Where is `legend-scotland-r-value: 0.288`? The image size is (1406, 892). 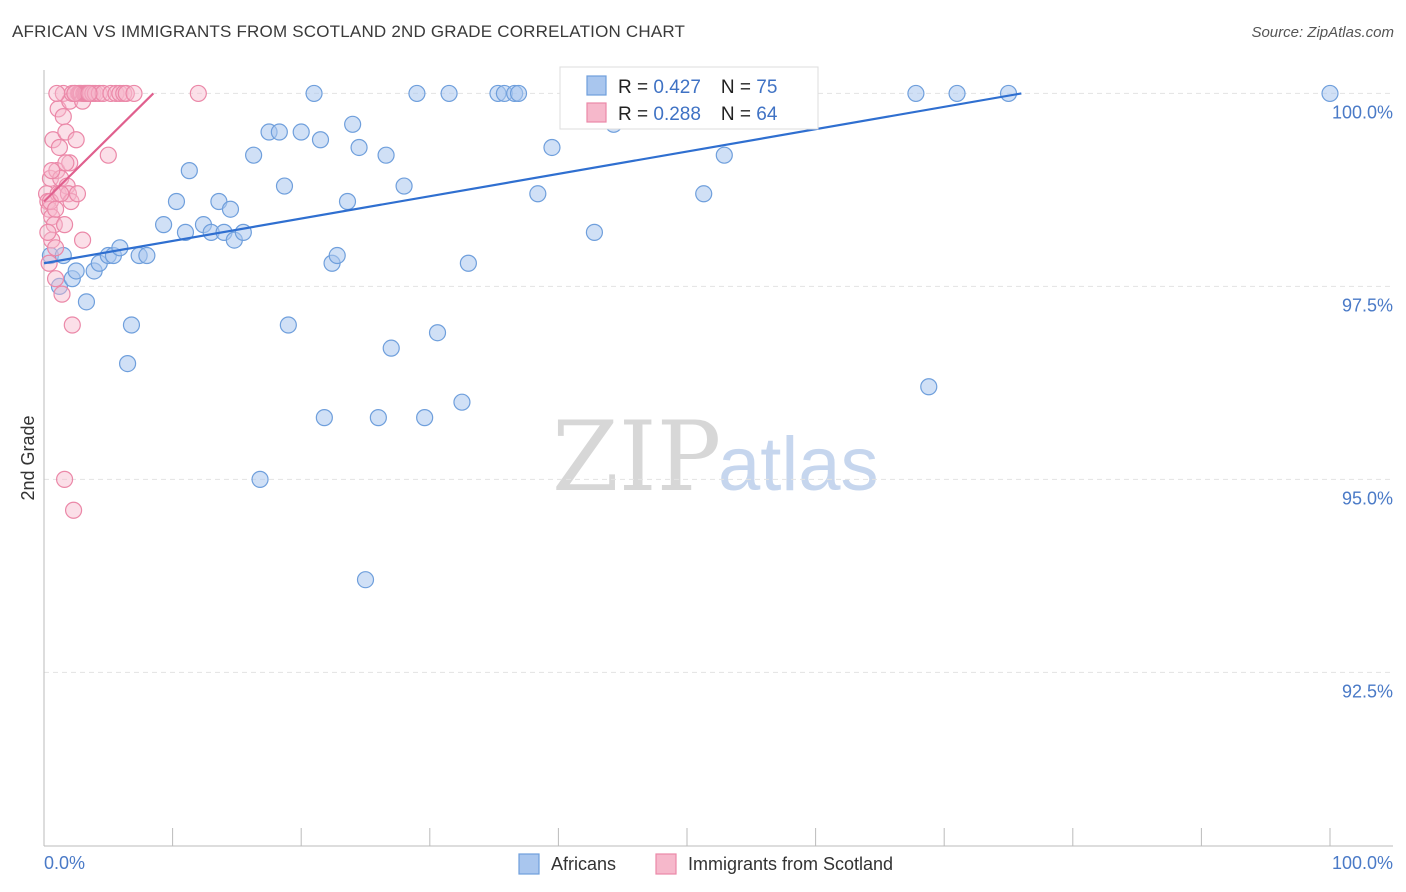
legend-scotland-r-value: 0.288 is located at coordinates (677, 114).